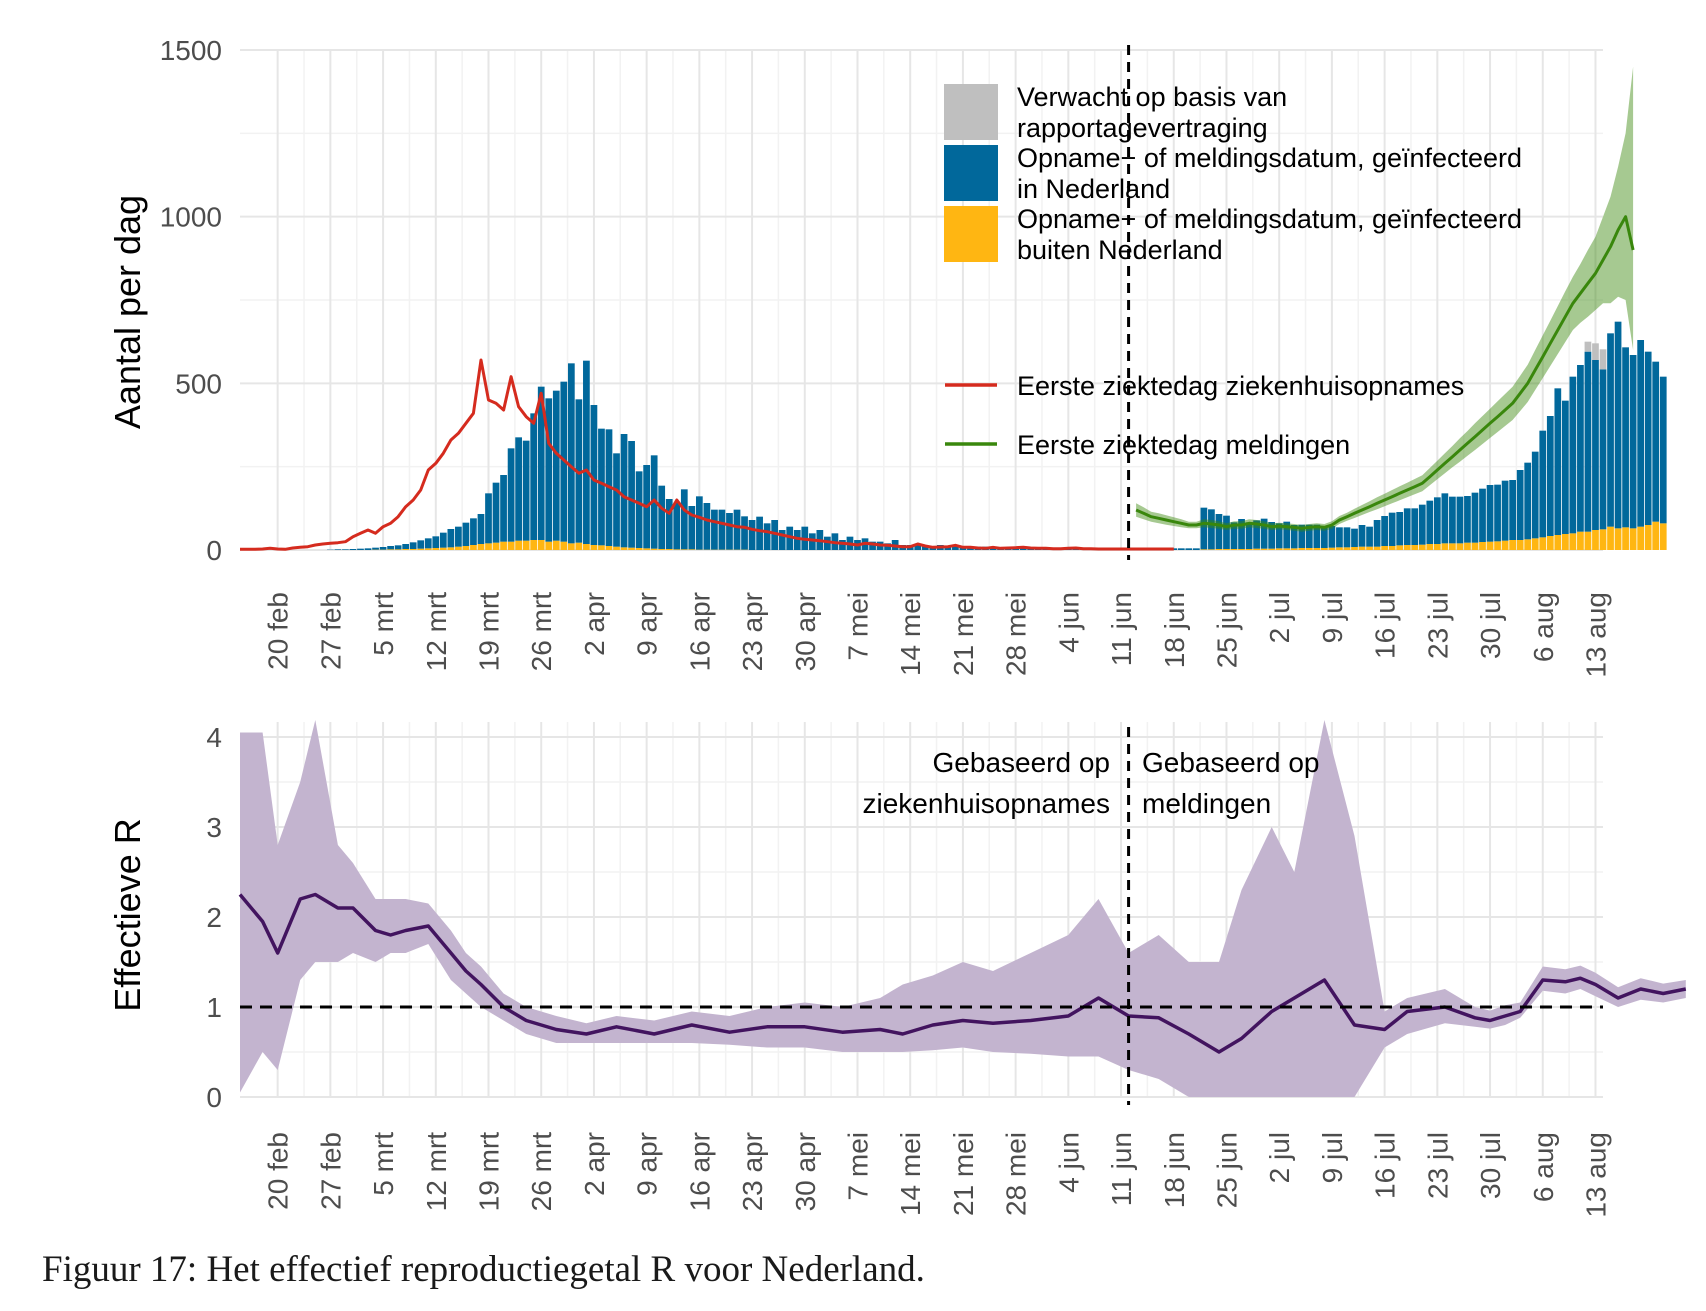 The width and height of the screenshot is (1706, 1311). Describe the element at coordinates (1596, 635) in the screenshot. I see `top-x-tick-label: 13 aug` at that location.